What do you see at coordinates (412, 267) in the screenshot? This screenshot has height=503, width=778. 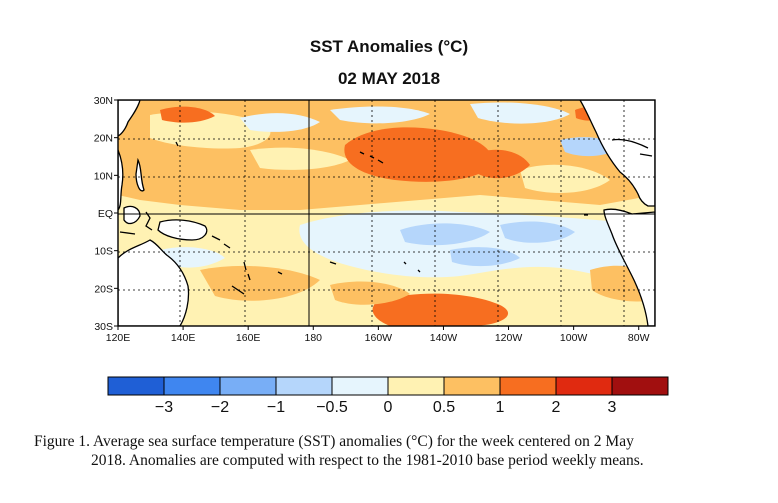 I see `land-french-polynesia` at bounding box center [412, 267].